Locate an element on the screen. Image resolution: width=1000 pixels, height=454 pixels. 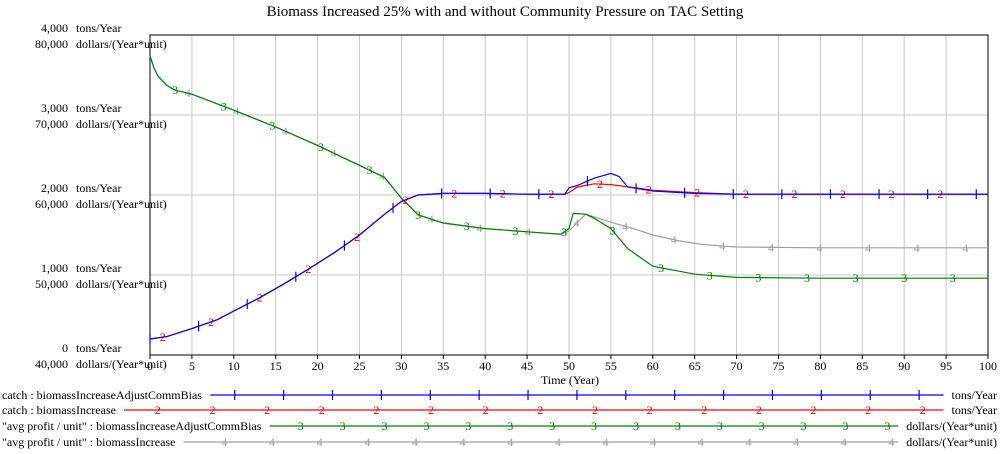
y-tick-label-catch: 0 is located at coordinates (65, 348).